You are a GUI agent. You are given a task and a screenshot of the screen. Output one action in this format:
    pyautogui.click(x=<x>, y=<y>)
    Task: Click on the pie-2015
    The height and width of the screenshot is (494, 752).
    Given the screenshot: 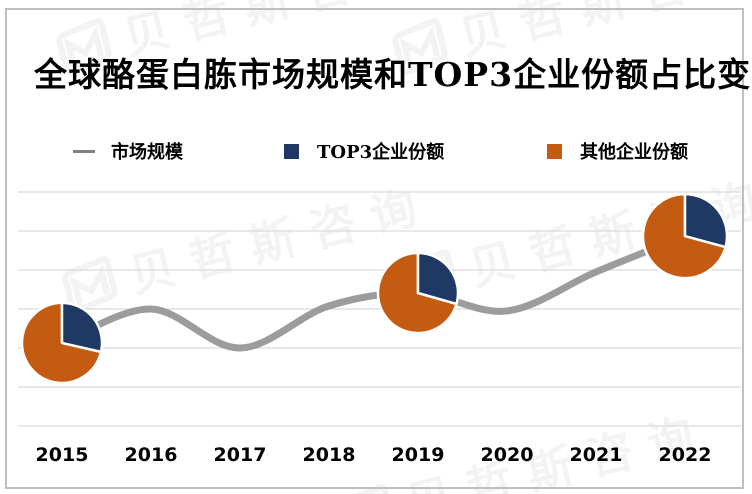 What is the action you would take?
    pyautogui.click(x=62, y=343)
    